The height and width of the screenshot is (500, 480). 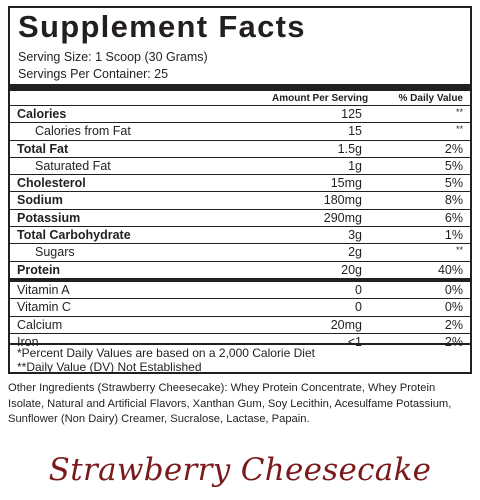 What do you see at coordinates (346, 183) in the screenshot?
I see `nutrient-amount: 15mg` at bounding box center [346, 183].